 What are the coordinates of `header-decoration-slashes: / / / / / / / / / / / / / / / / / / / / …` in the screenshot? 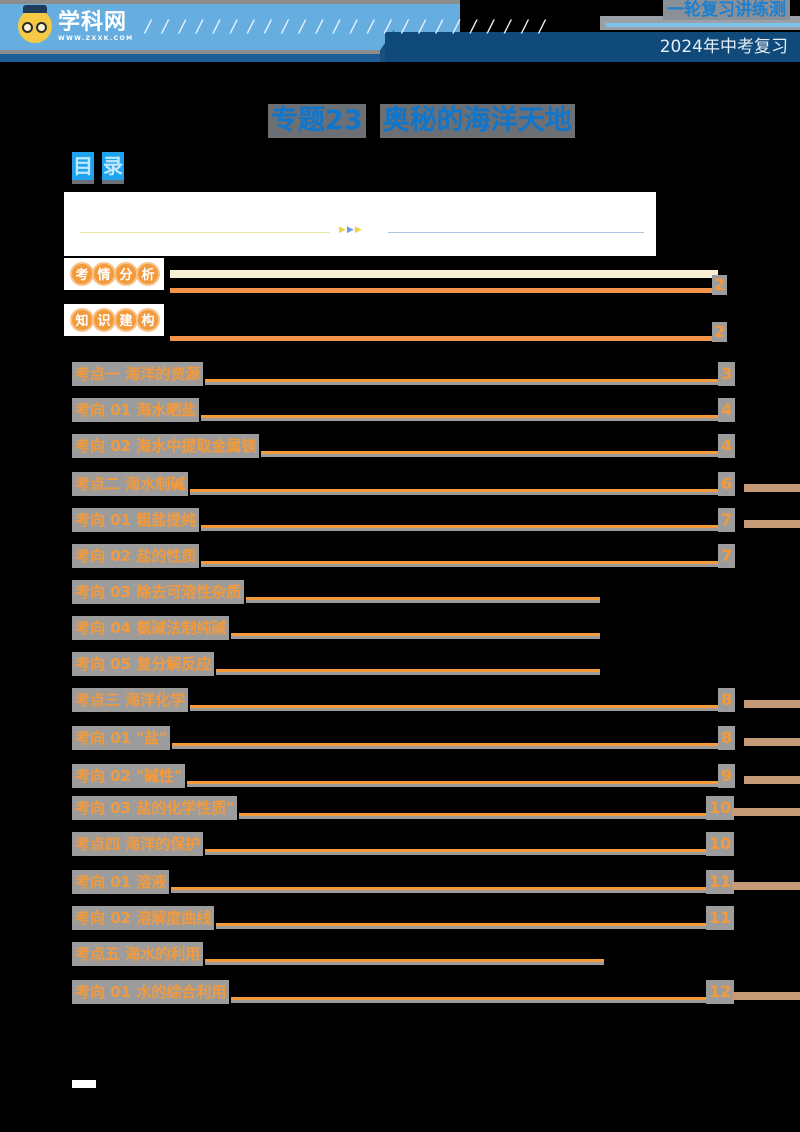 It's located at (346, 27).